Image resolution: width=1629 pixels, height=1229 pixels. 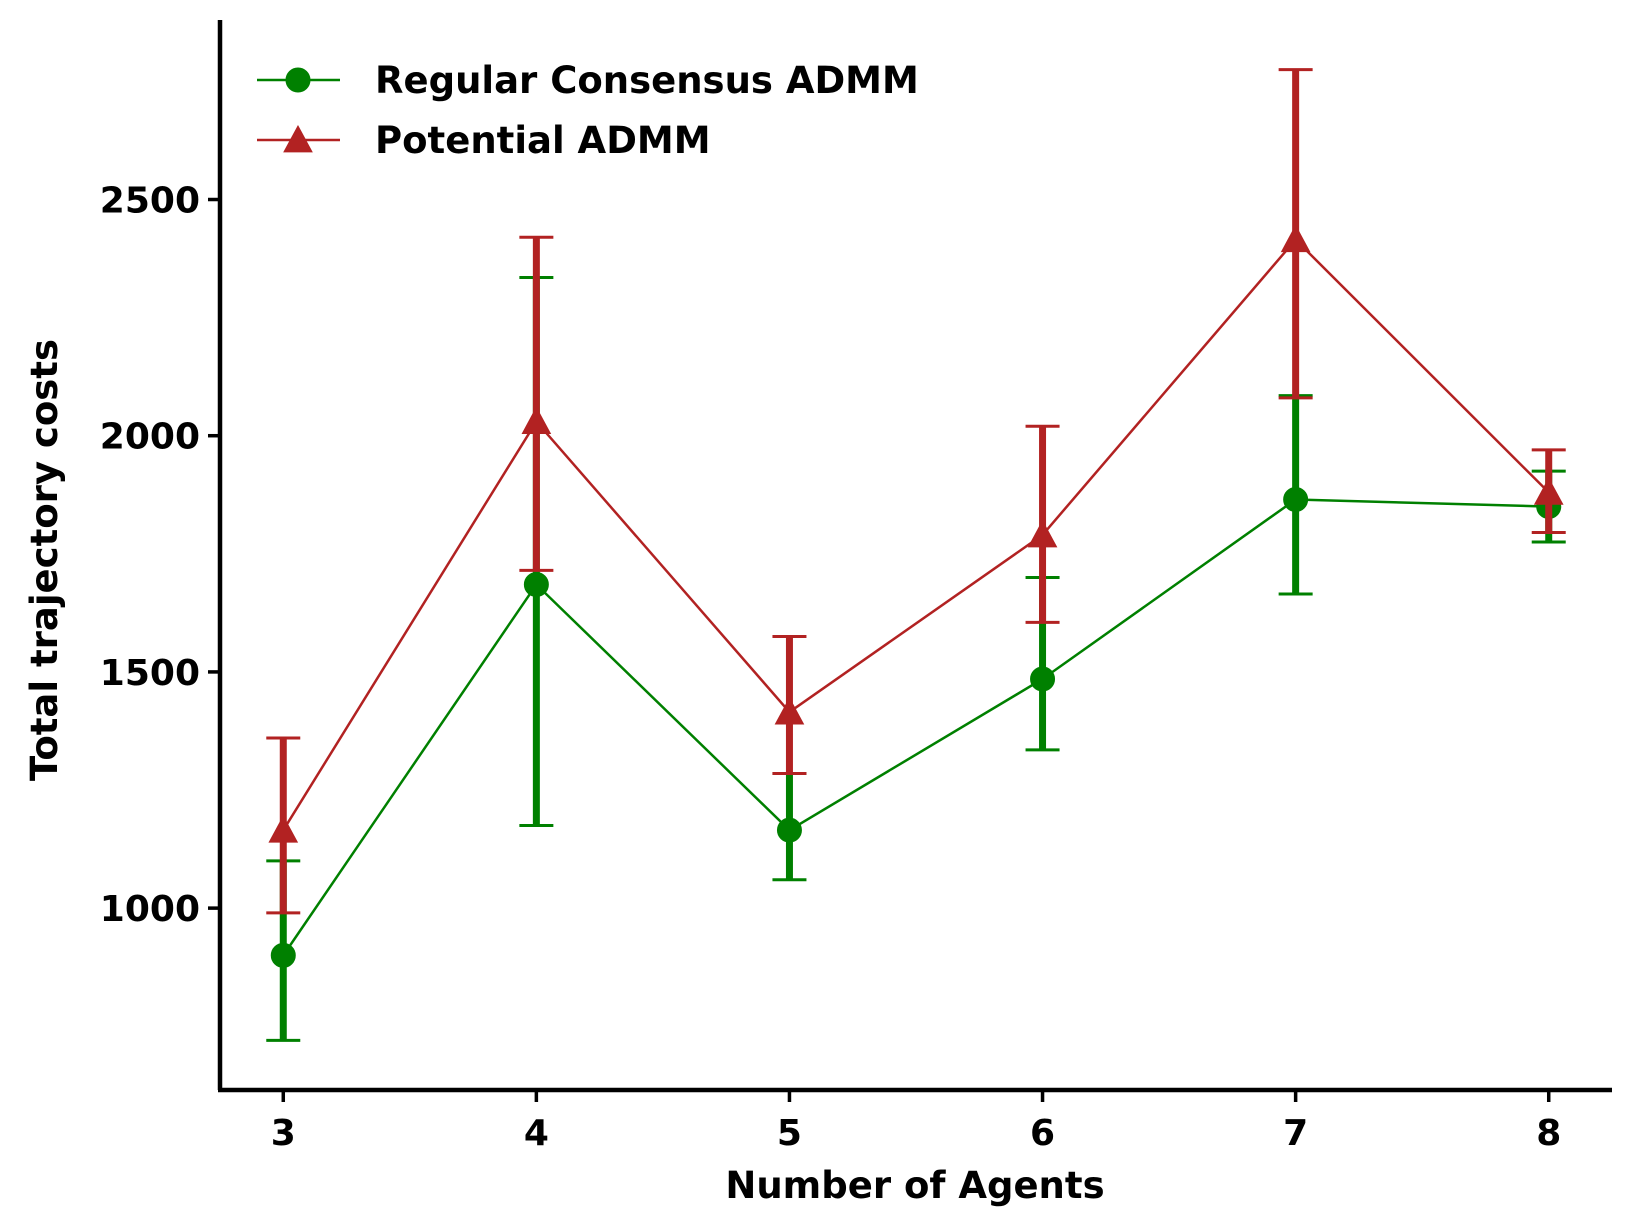 I want to click on x-tick-label: 8, so click(x=1548, y=1133).